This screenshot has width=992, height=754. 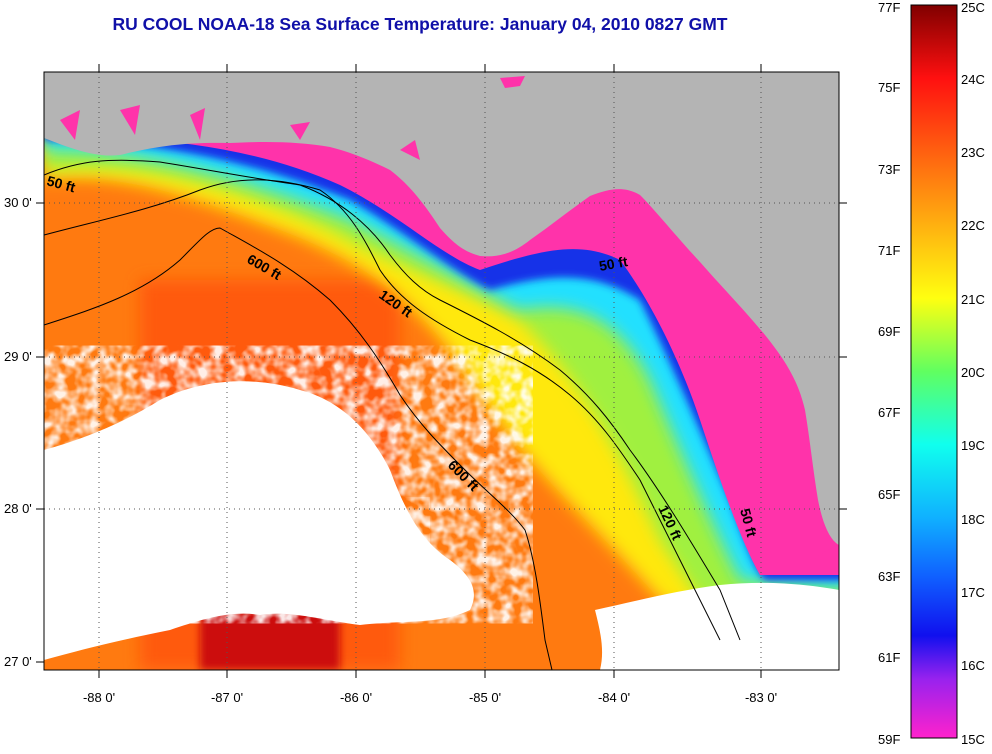 What do you see at coordinates (99, 697) in the screenshot?
I see `lon-label: -88 0'` at bounding box center [99, 697].